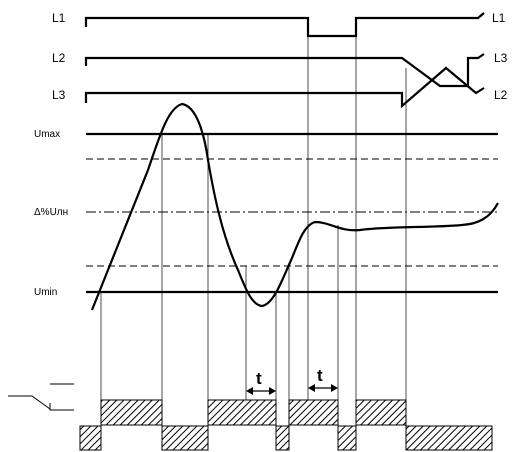 This screenshot has height=452, width=512. What do you see at coordinates (59, 58) in the screenshot?
I see `phase-label-l2: L2` at bounding box center [59, 58].